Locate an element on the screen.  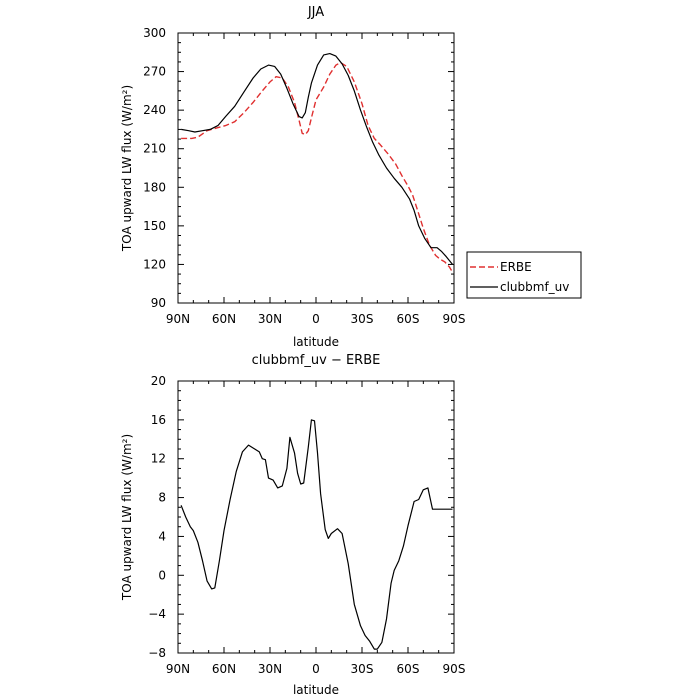
top-y-tick-label: 270 is located at coordinates (154, 72).